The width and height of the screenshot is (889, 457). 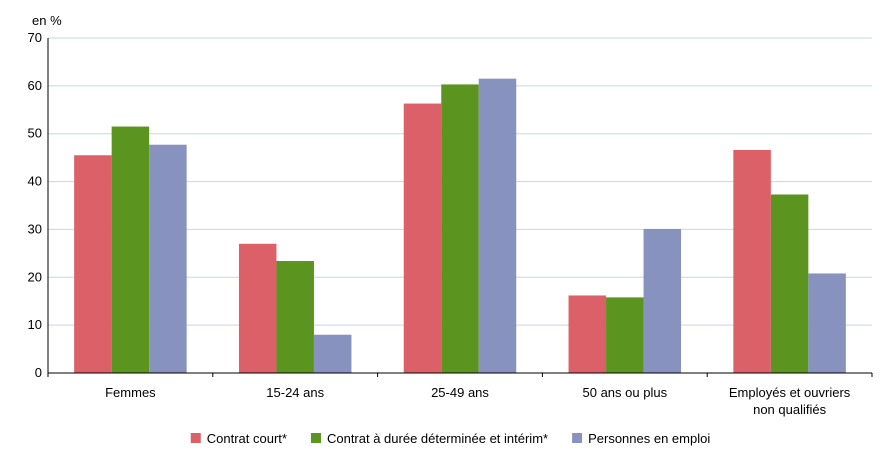 I want to click on x-category-label: 15-24 ans, so click(x=295, y=392).